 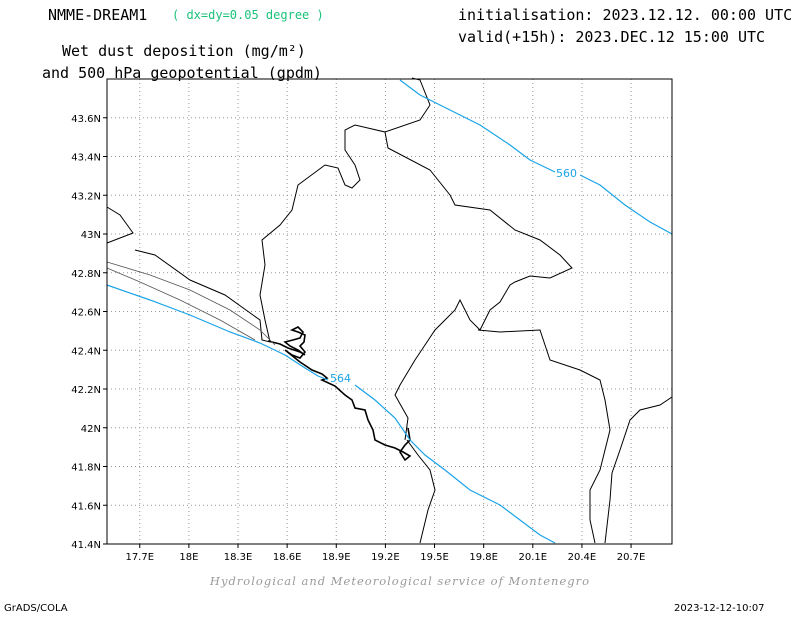 I want to click on x-tick-label: 18.9E, so click(x=336, y=557).